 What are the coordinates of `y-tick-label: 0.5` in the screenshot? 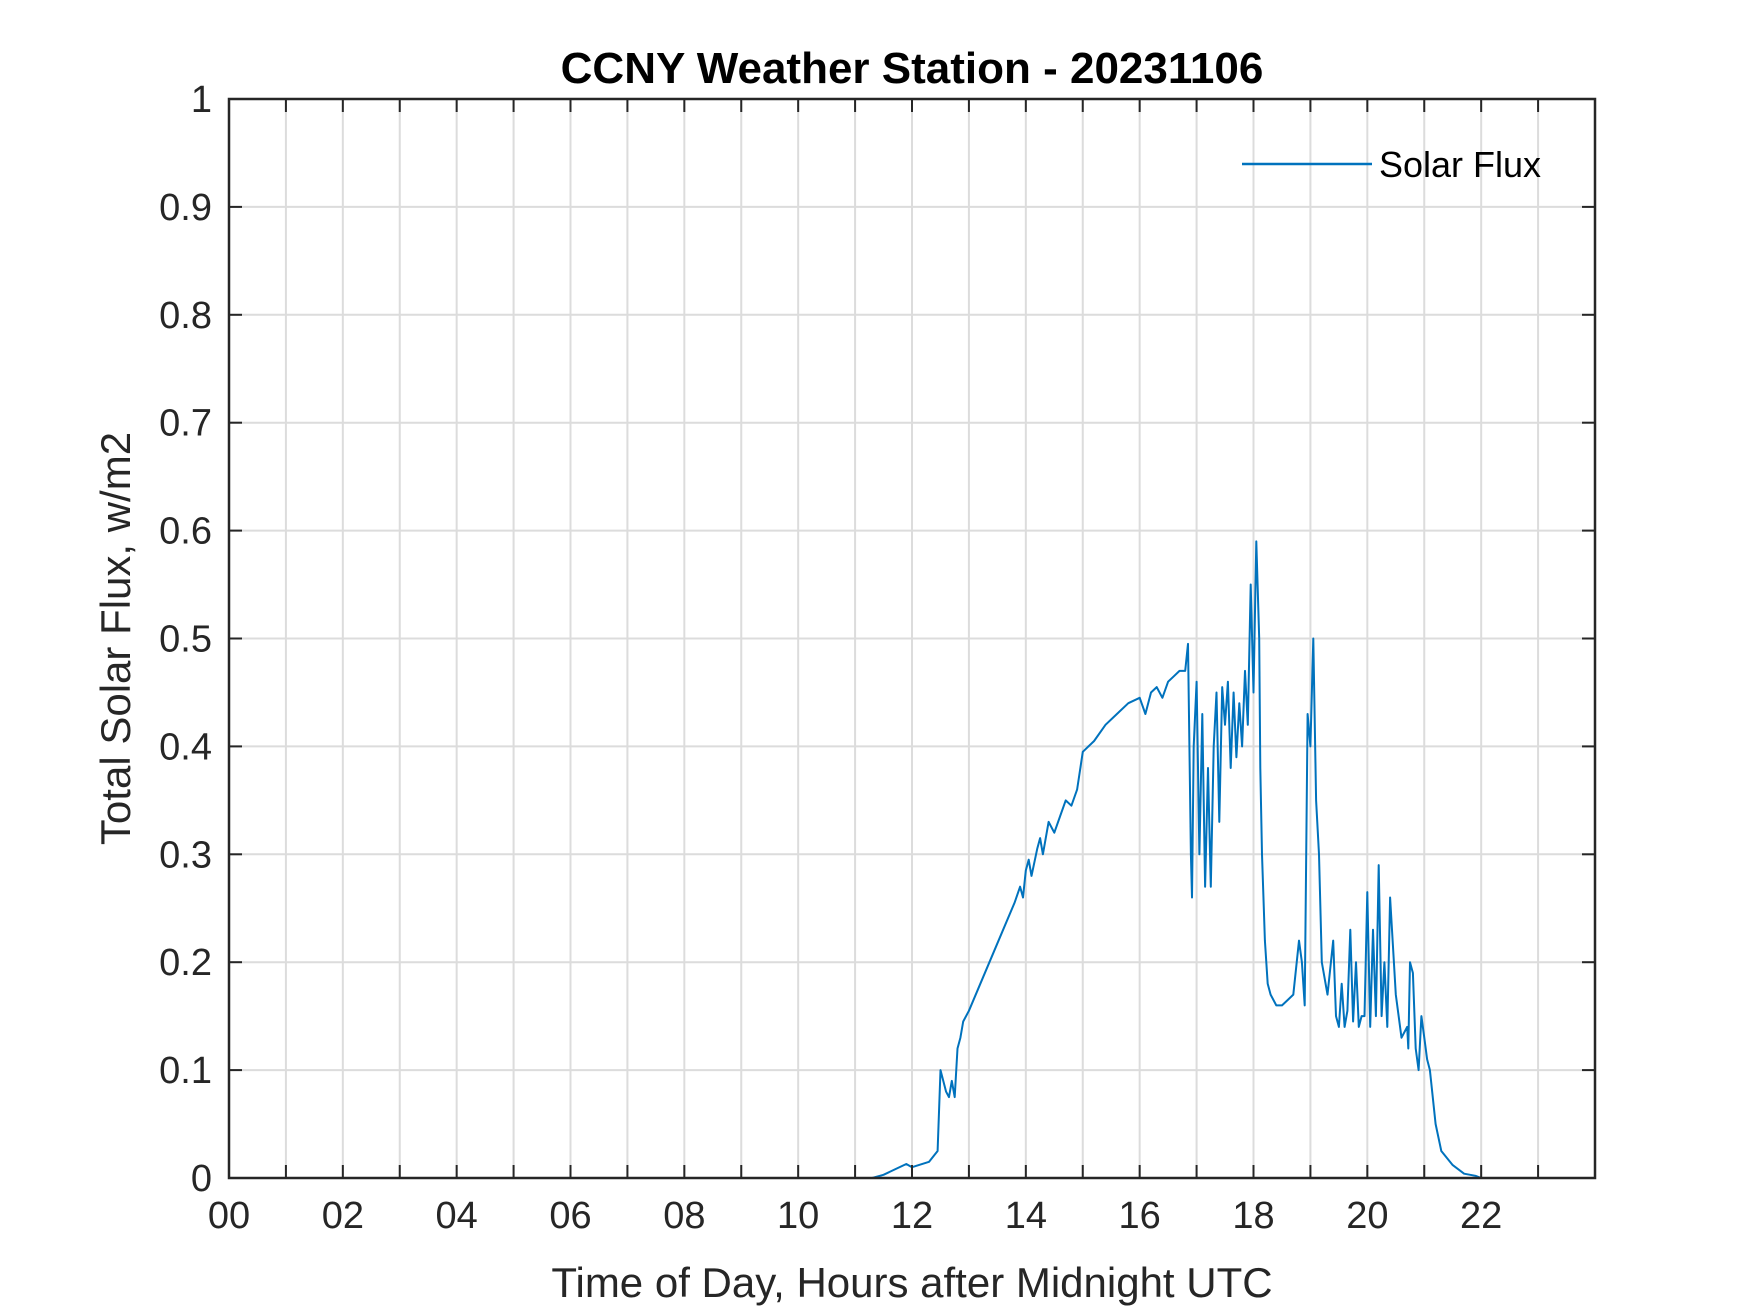 It's located at (185, 640).